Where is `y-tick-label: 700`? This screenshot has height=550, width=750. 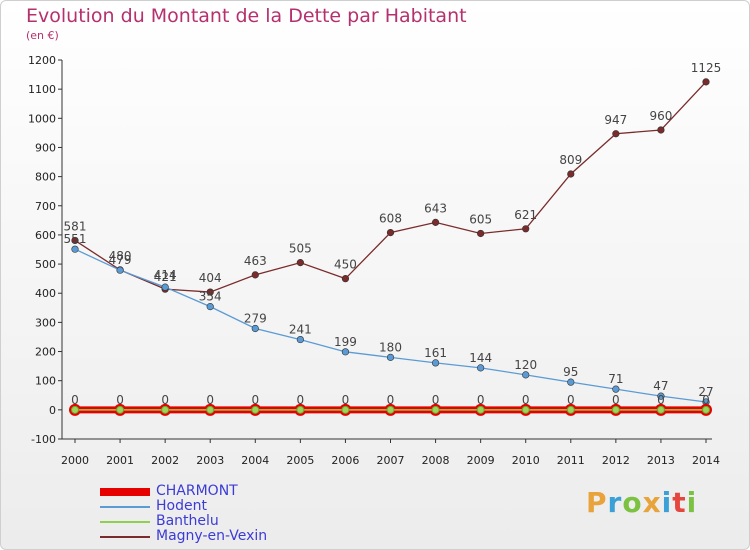
y-tick-label: 700 is located at coordinates (45, 206).